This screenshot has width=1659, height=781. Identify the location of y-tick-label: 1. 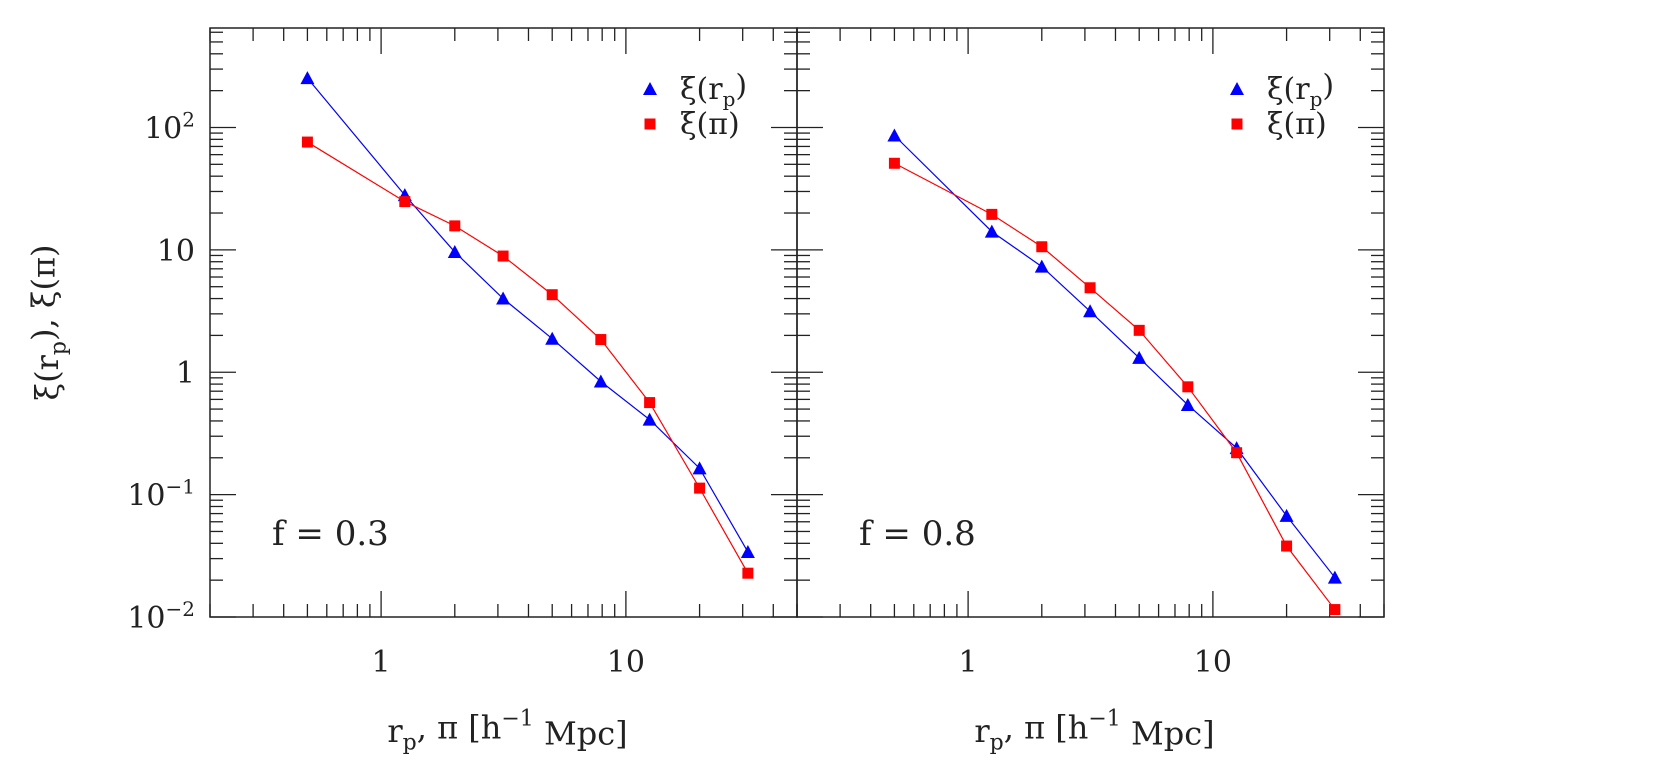
(185, 373).